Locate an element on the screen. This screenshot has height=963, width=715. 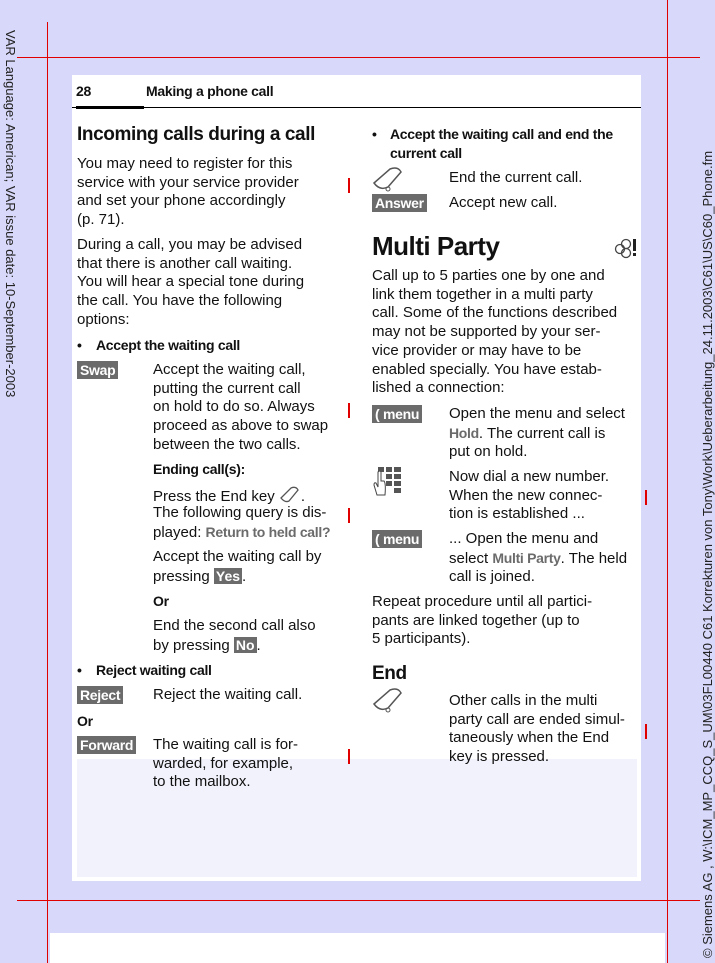
multi-party-term: Multi Party is located at coordinates (526, 557).